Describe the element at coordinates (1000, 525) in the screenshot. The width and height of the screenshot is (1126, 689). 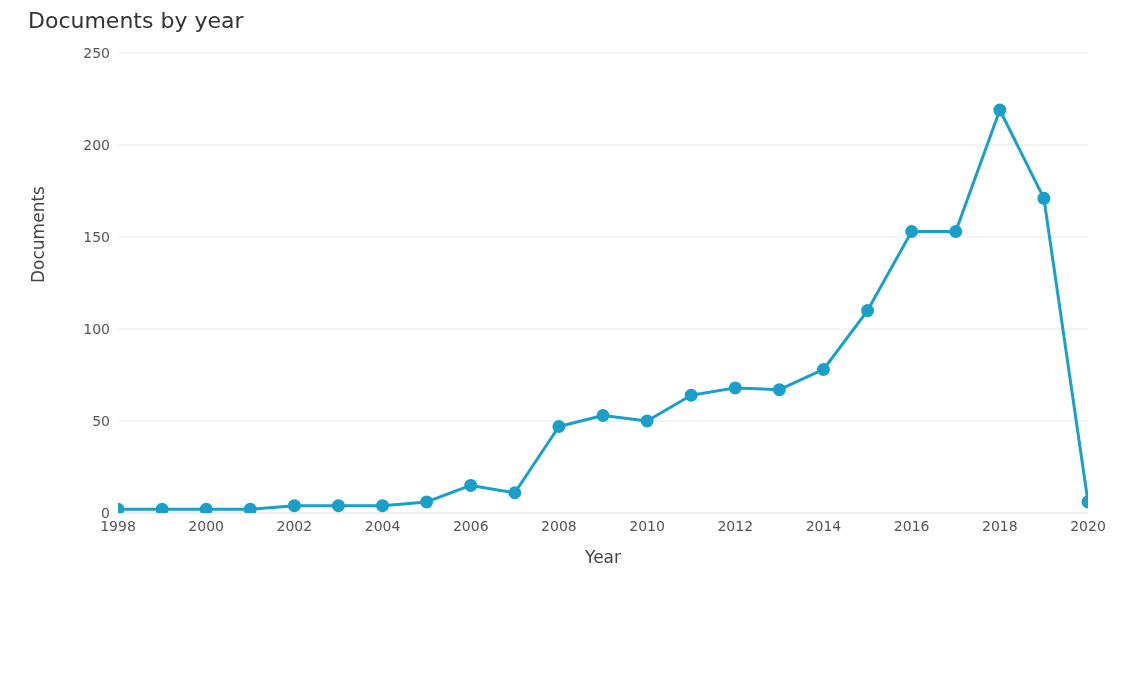
I see `x-tick-label: 2018` at that location.